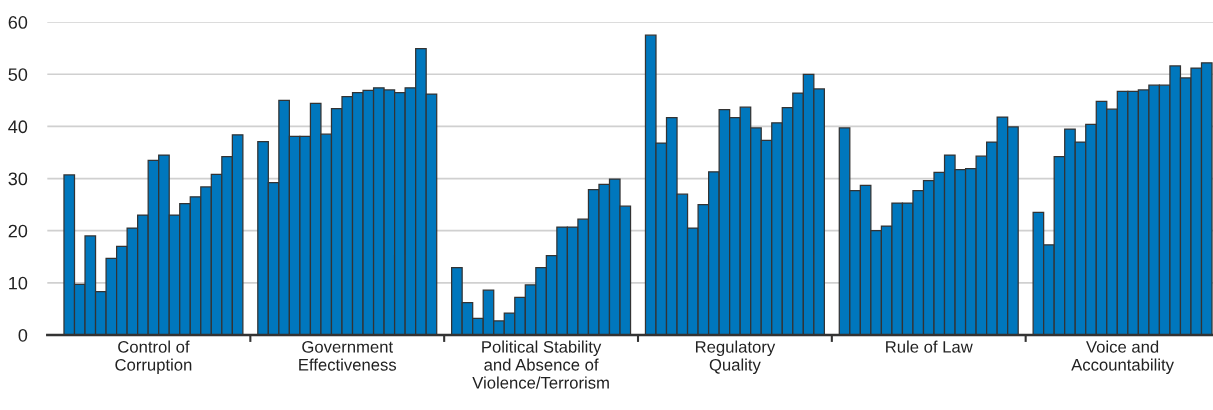 The image size is (1213, 410). Describe the element at coordinates (929, 346) in the screenshot. I see `x-tick-label: Rule of Law` at that location.